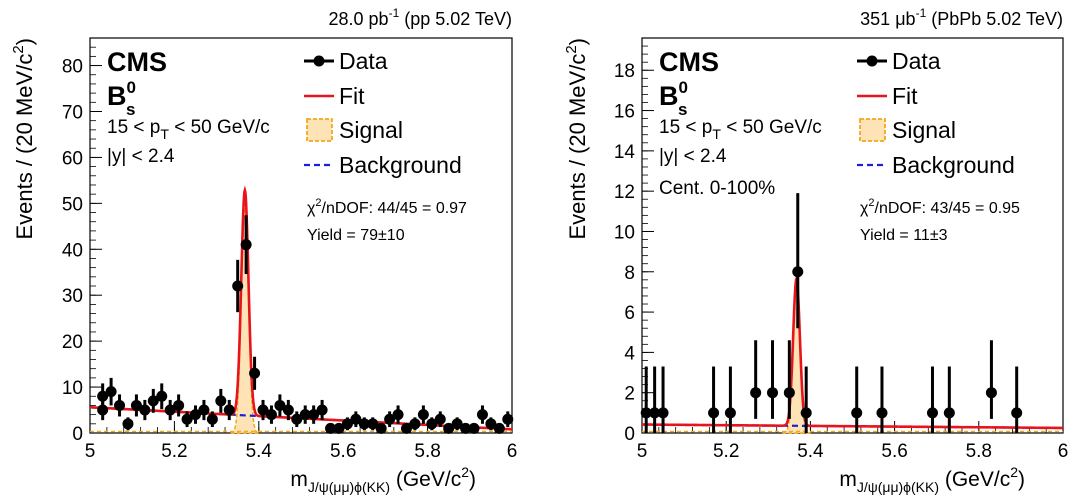 Image resolution: width=1075 pixels, height=496 pixels. I want to click on y-axis-title: Events / (20 MeV/c2), so click(23, 139).